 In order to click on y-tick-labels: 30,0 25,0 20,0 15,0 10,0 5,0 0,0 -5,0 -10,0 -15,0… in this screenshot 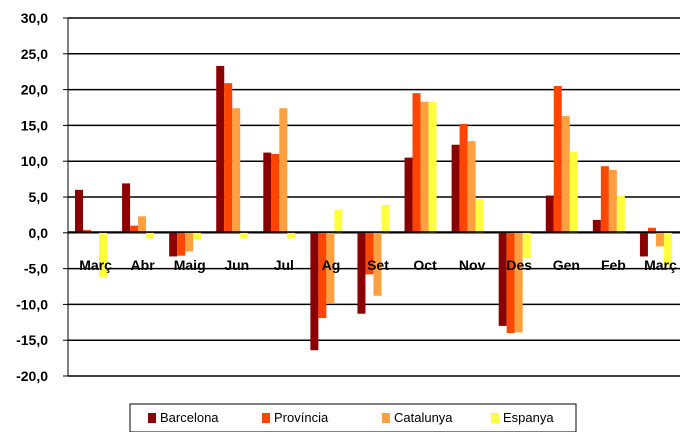, I will do `click(32, 197)`.